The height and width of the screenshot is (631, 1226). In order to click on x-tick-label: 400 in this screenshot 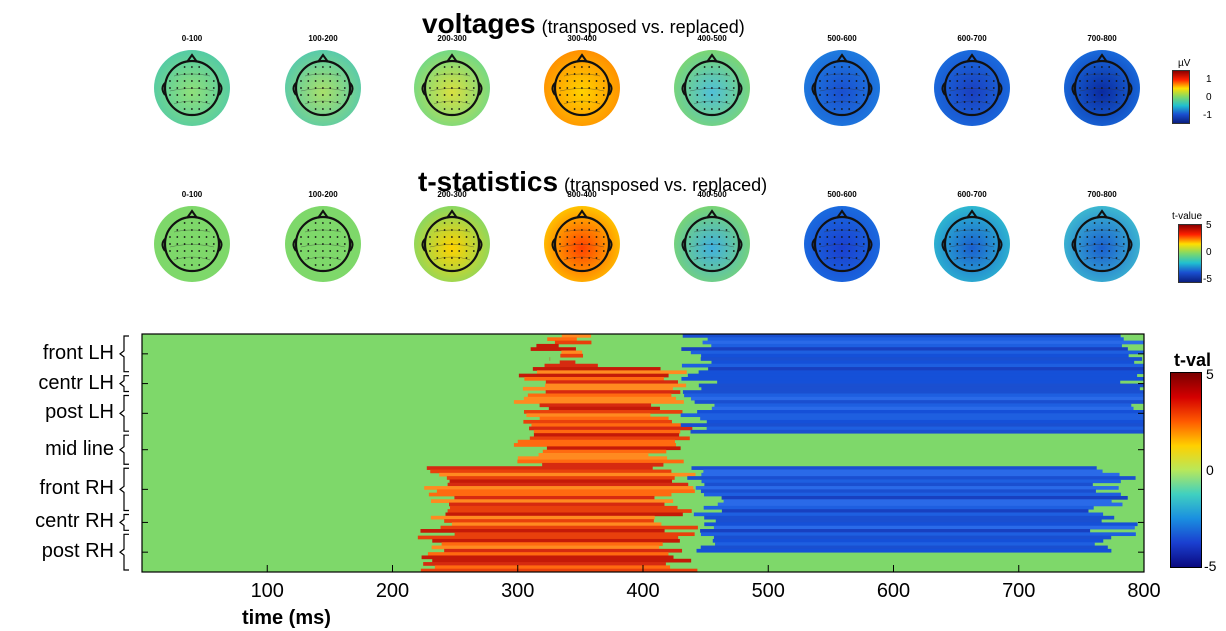, I will do `click(643, 591)`.